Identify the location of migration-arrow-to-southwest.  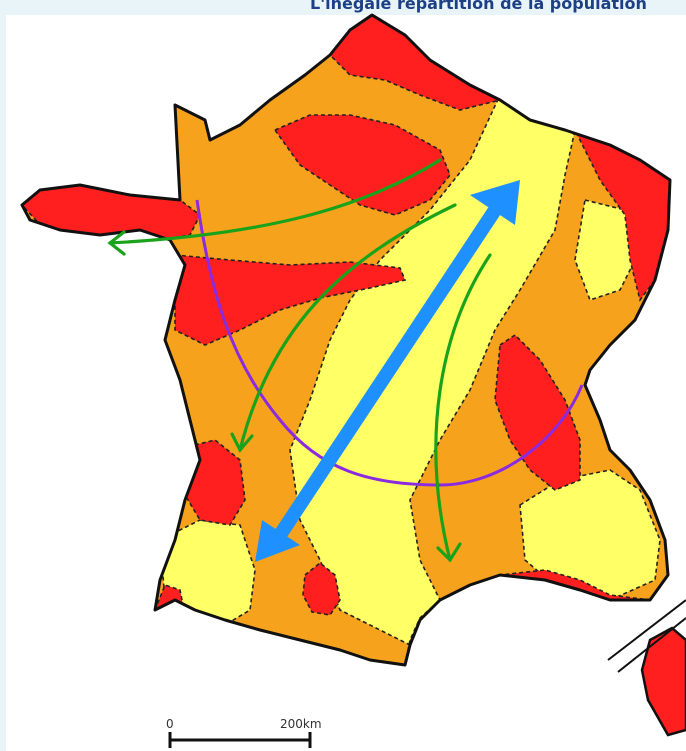
(347, 327).